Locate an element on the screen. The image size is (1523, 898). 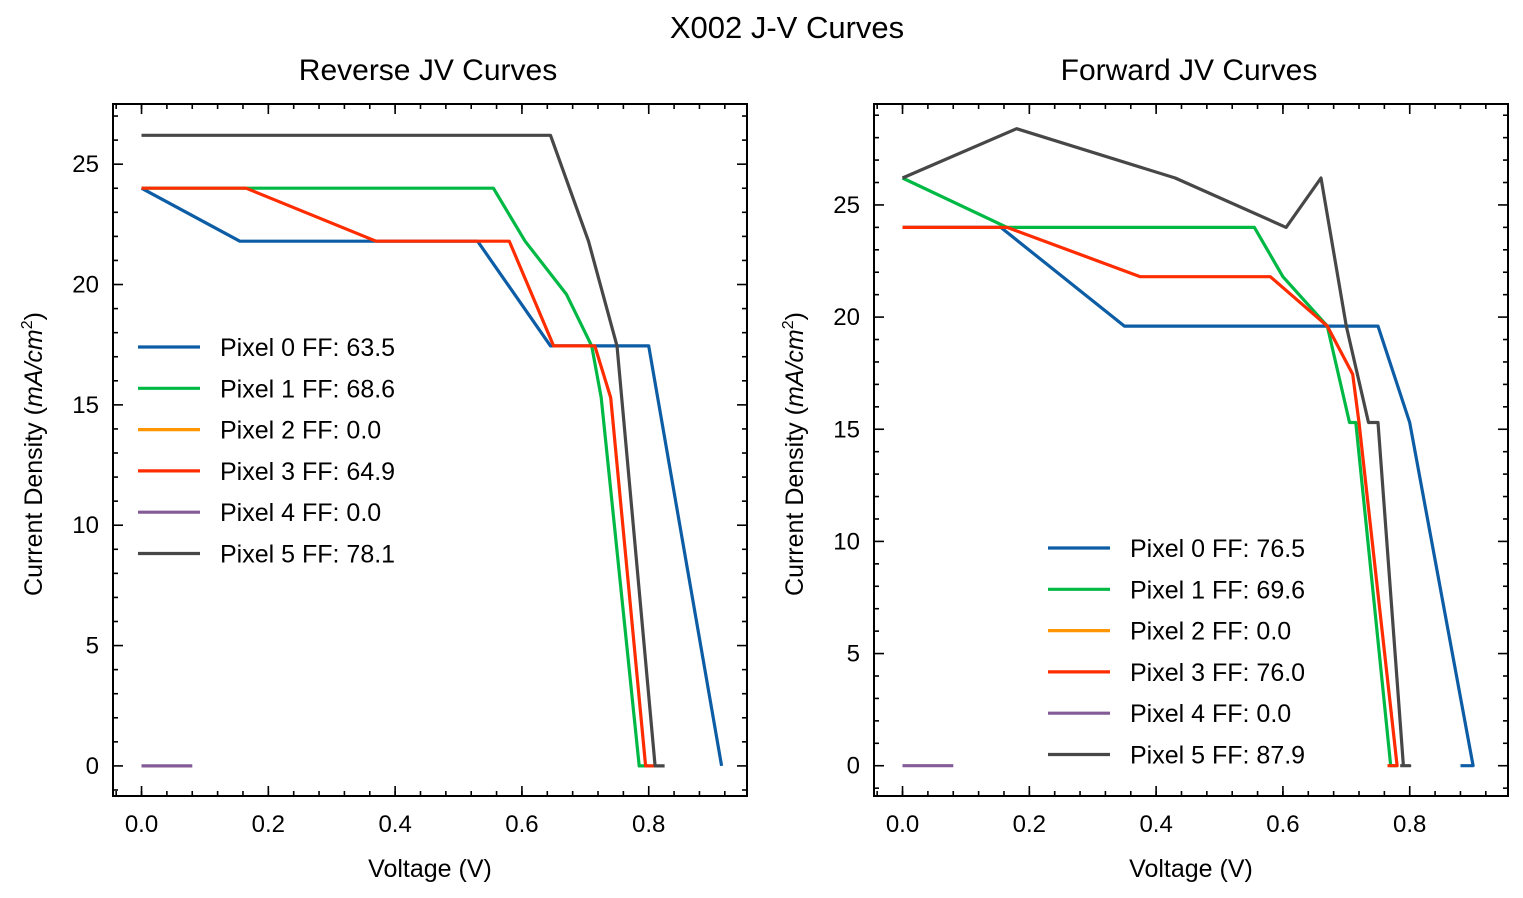
reverse-y-axis-label: Current Density (mA/cm2) is located at coordinates (33, 454).